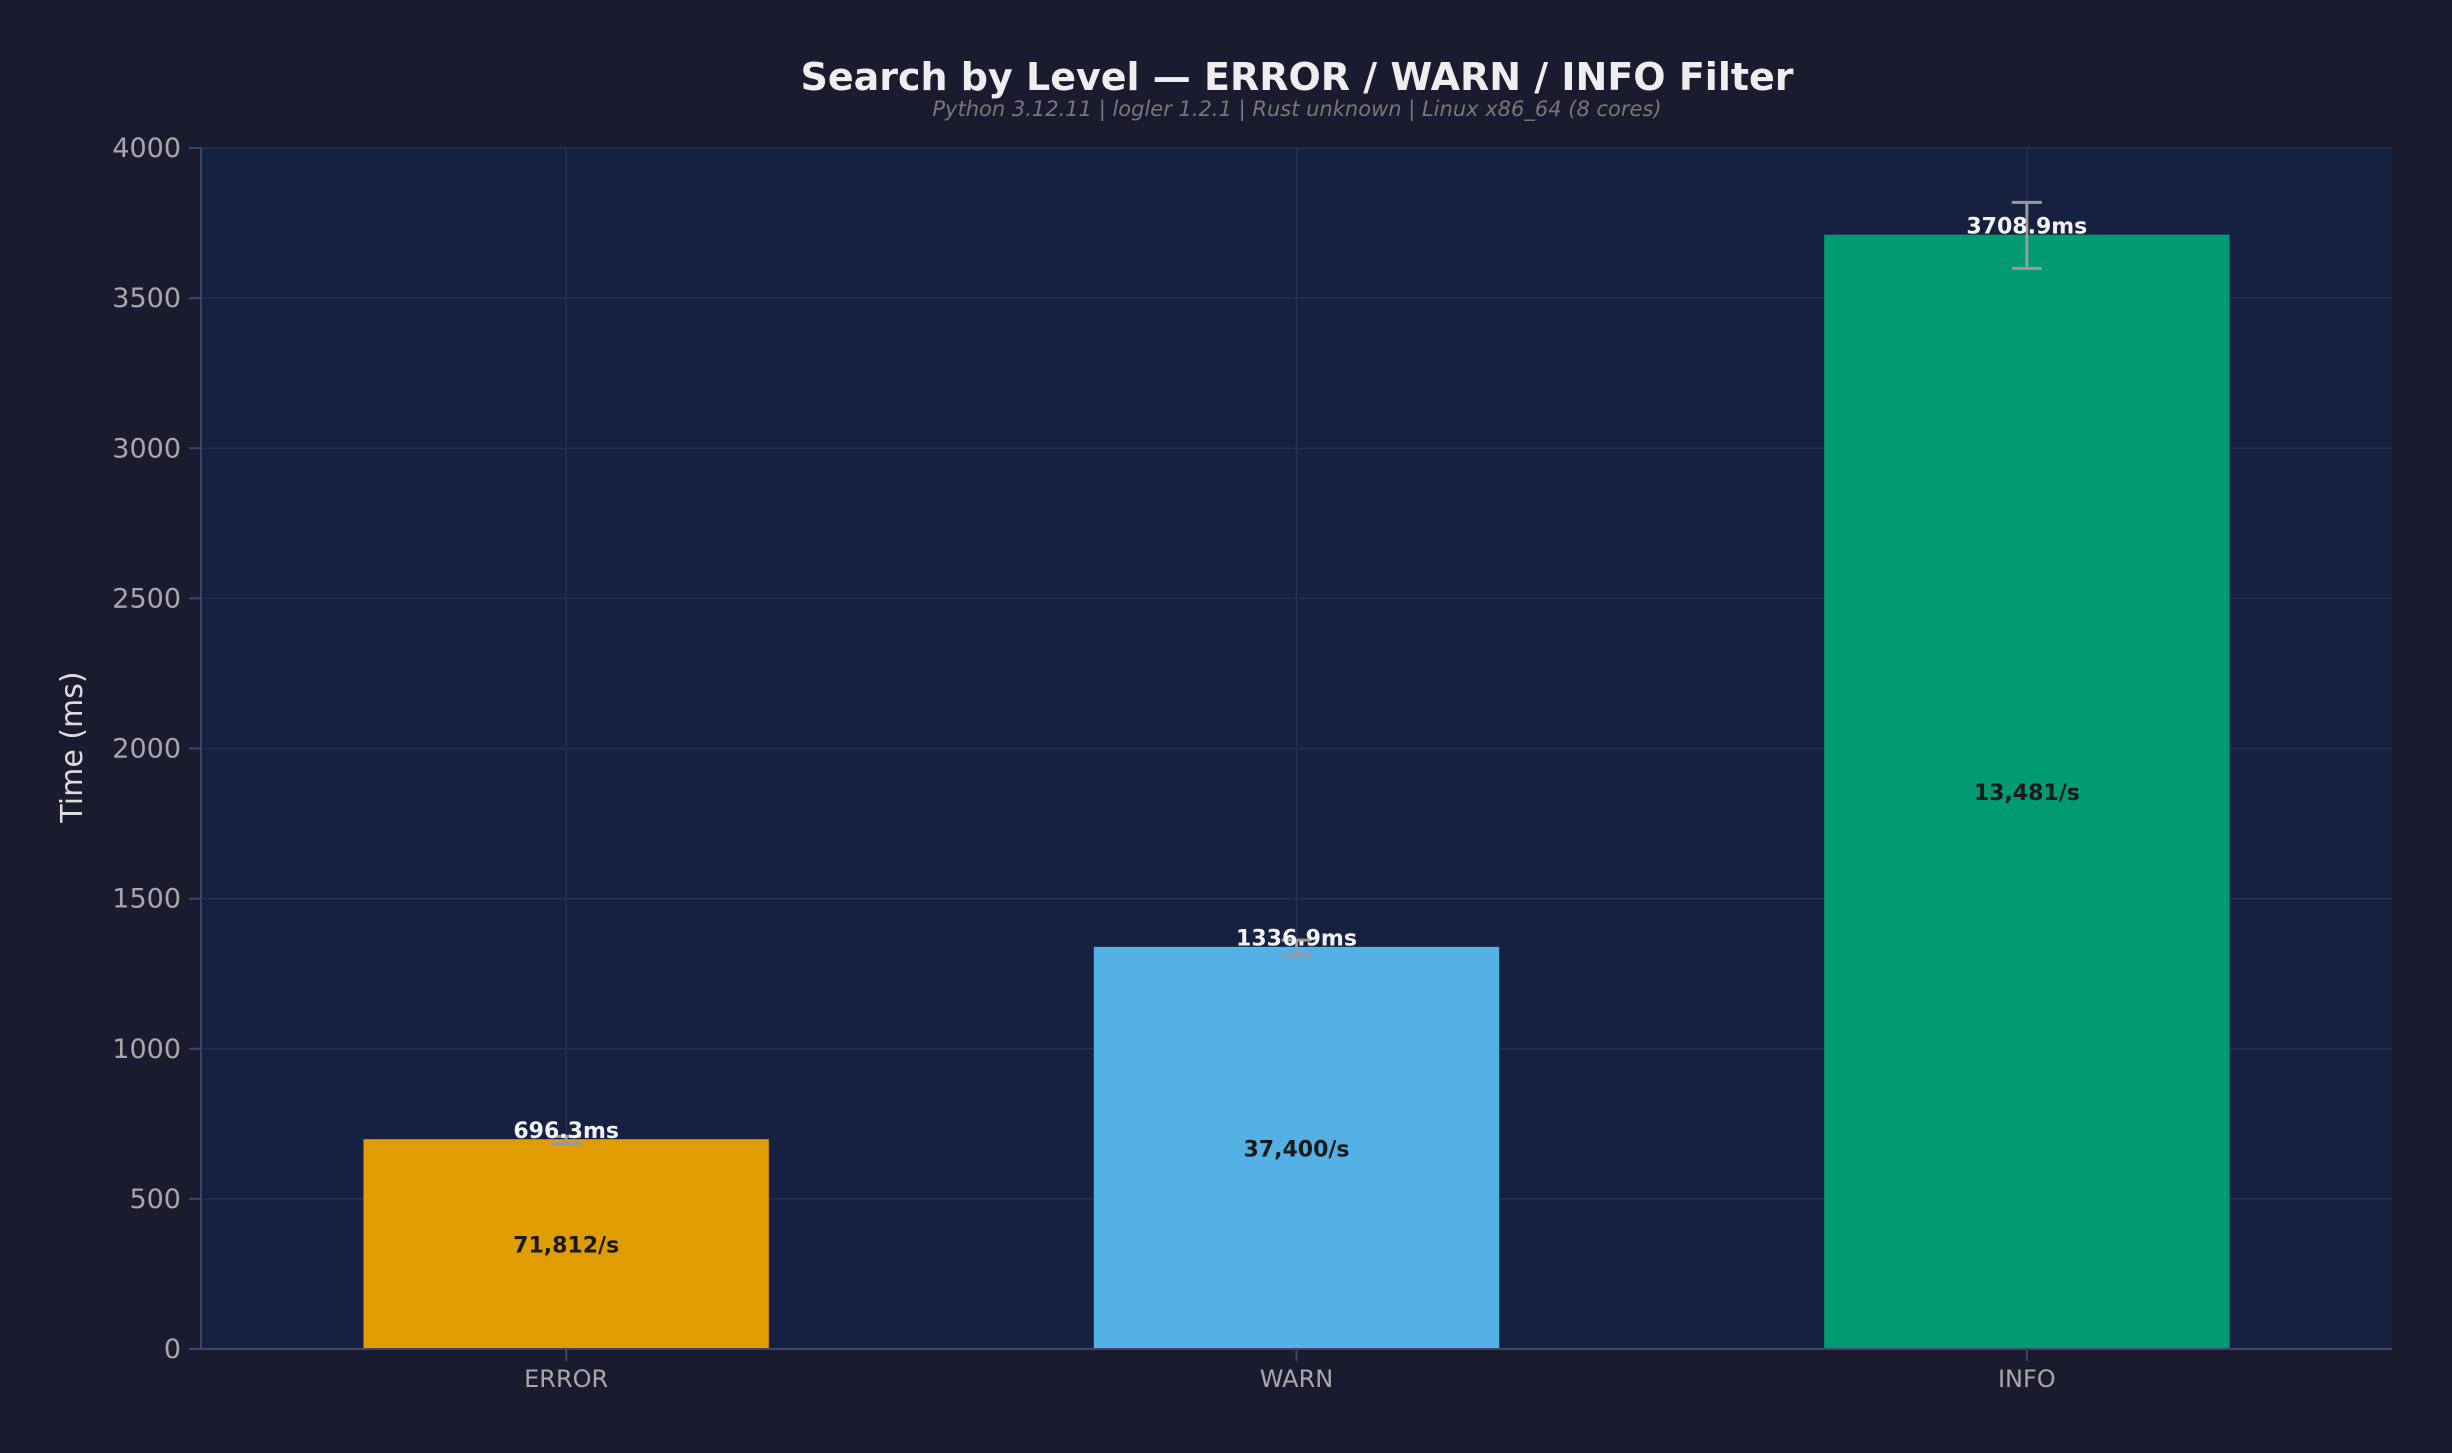 This screenshot has width=2452, height=1453. I want to click on x-tick-label: INFO, so click(2027, 1379).